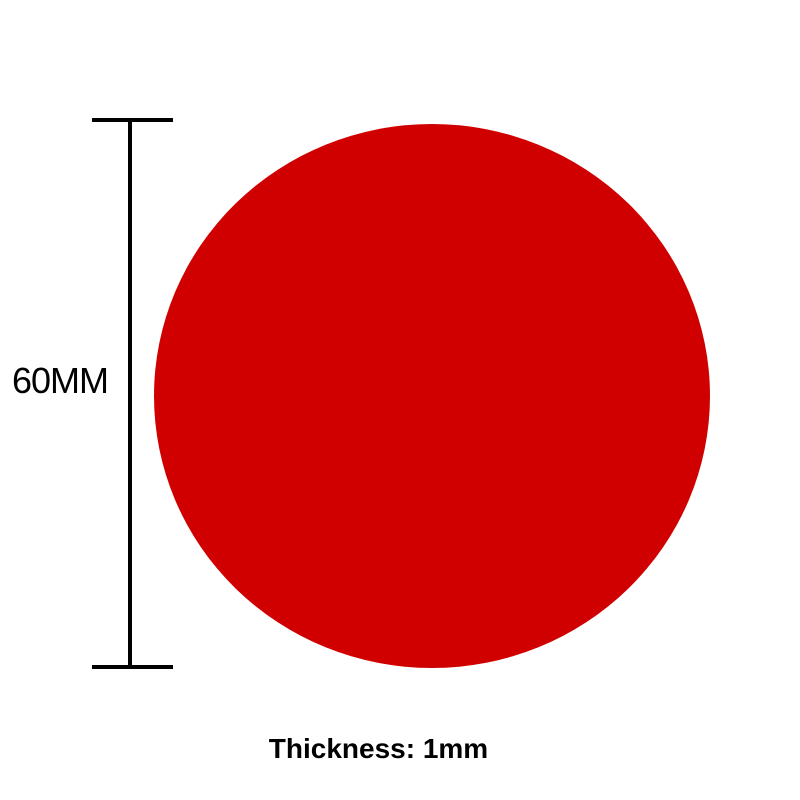  I want to click on dimension-cap-top, so click(132, 120).